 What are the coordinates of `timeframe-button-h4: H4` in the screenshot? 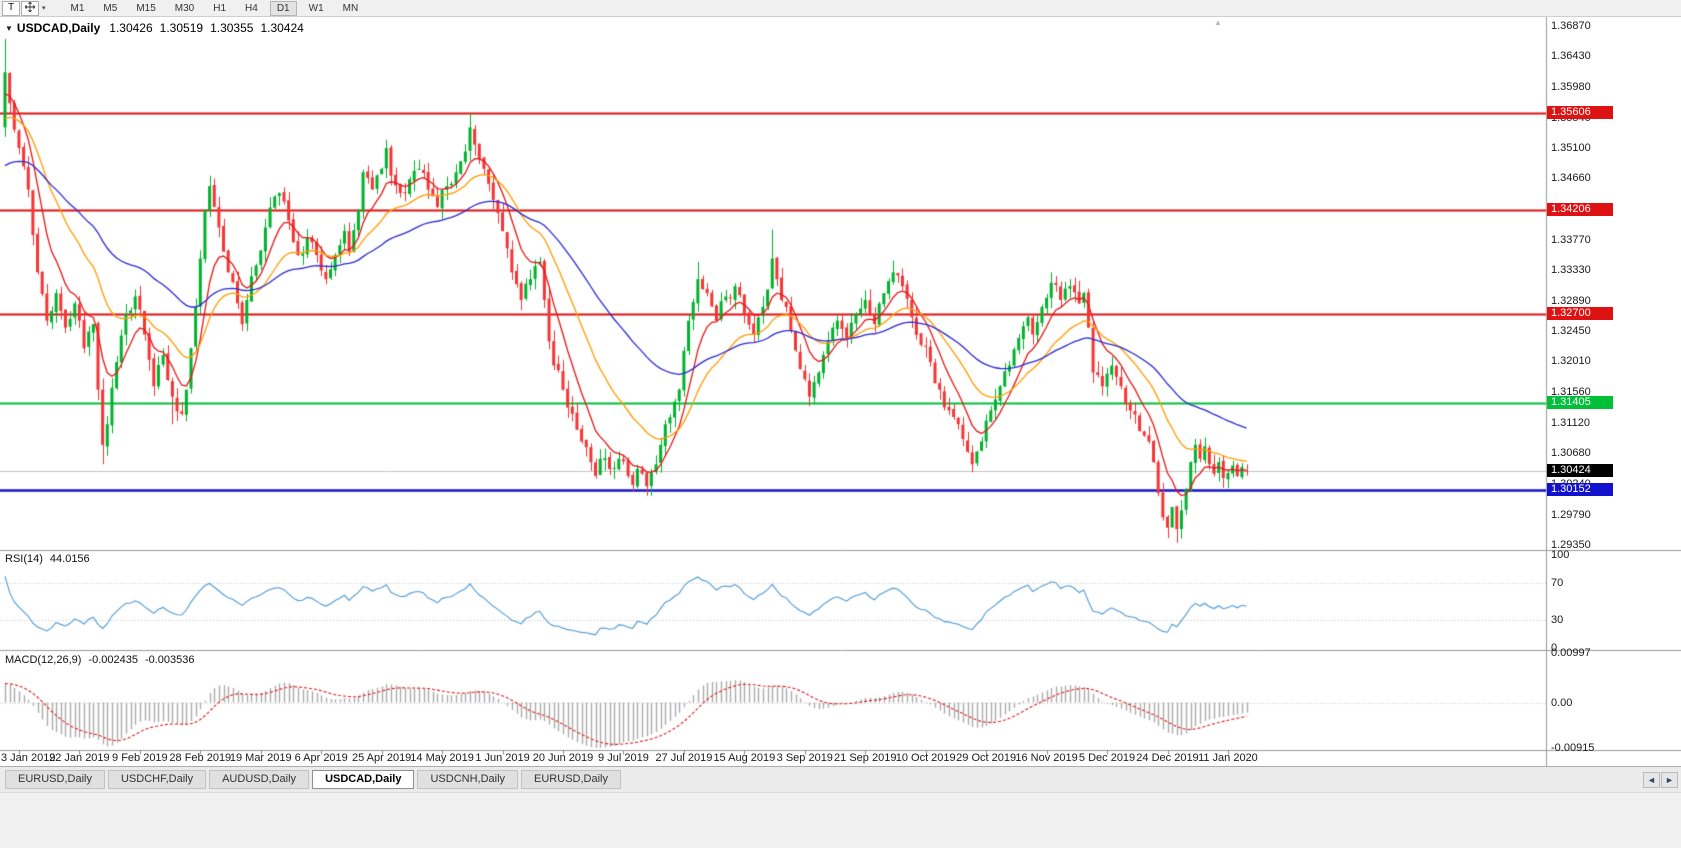 It's located at (251, 8).